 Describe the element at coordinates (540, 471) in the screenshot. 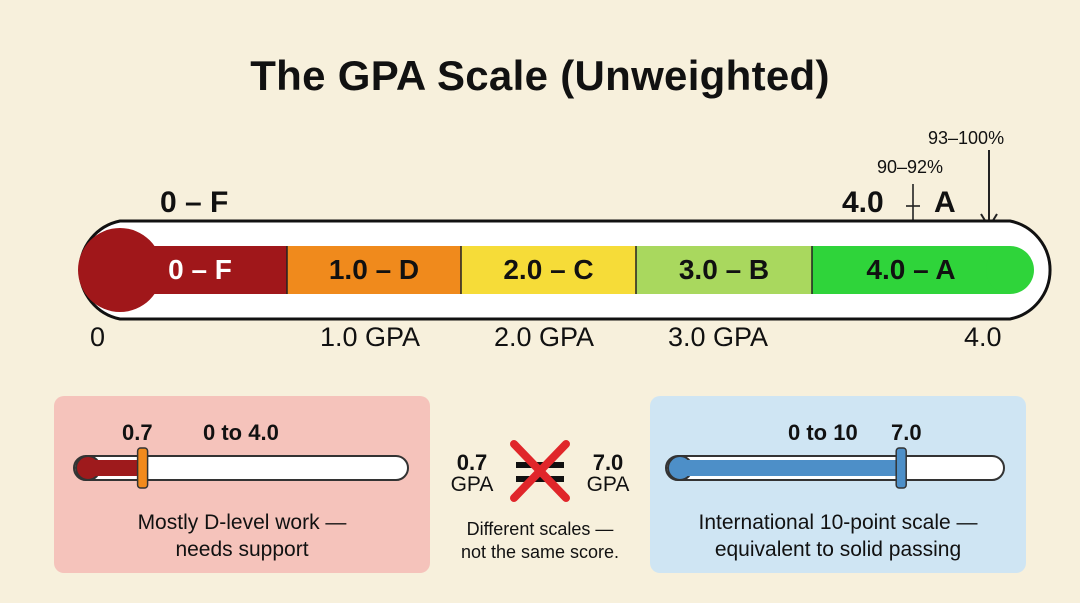

I see `not-equal-icon` at that location.